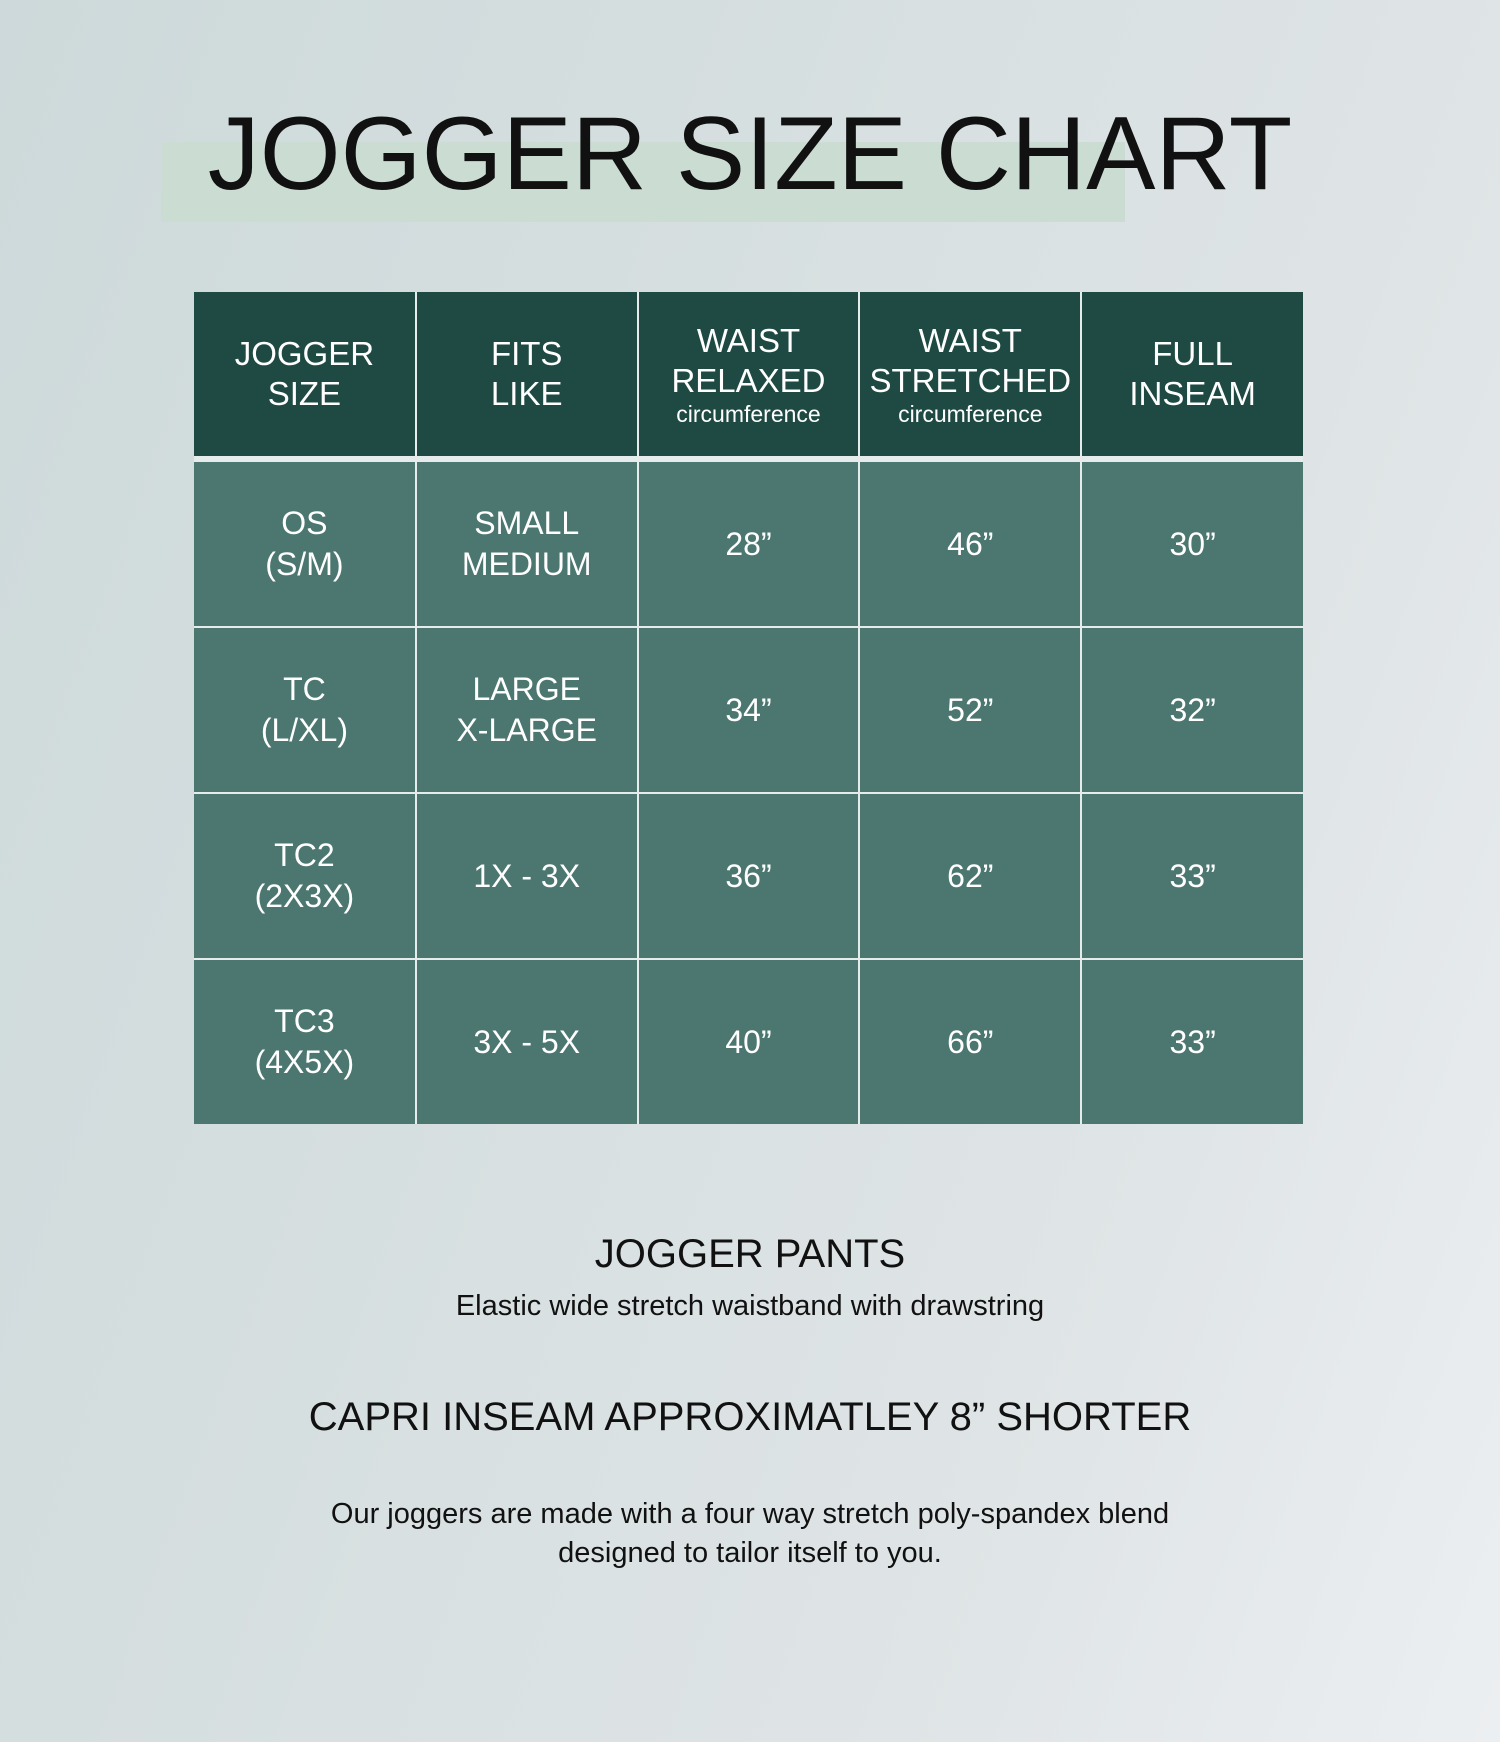 This screenshot has width=1500, height=1742. I want to click on fabric-line-2: designed to tailor itself to you., so click(750, 1553).